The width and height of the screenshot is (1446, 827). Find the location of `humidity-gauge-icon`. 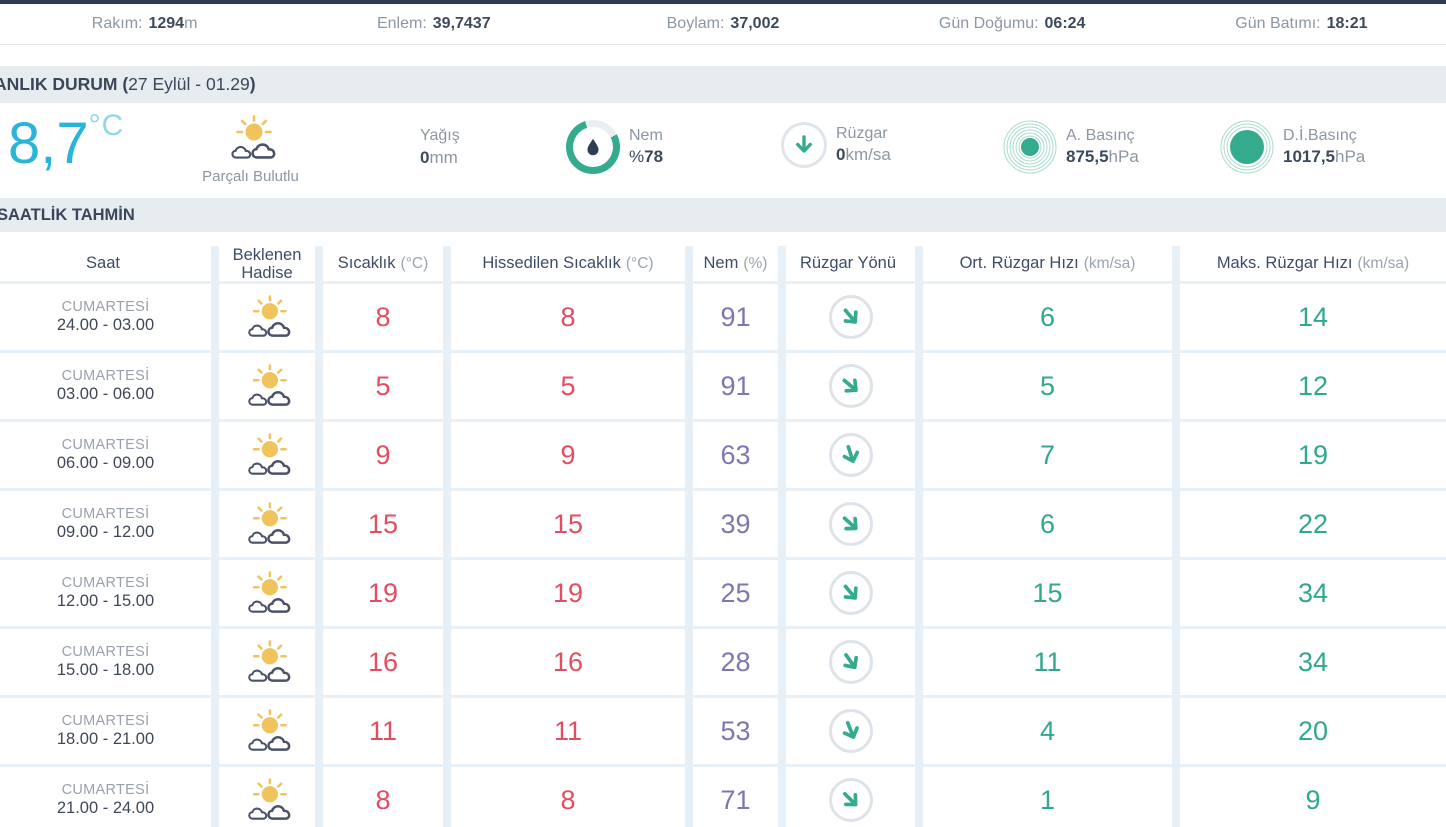

humidity-gauge-icon is located at coordinates (593, 147).